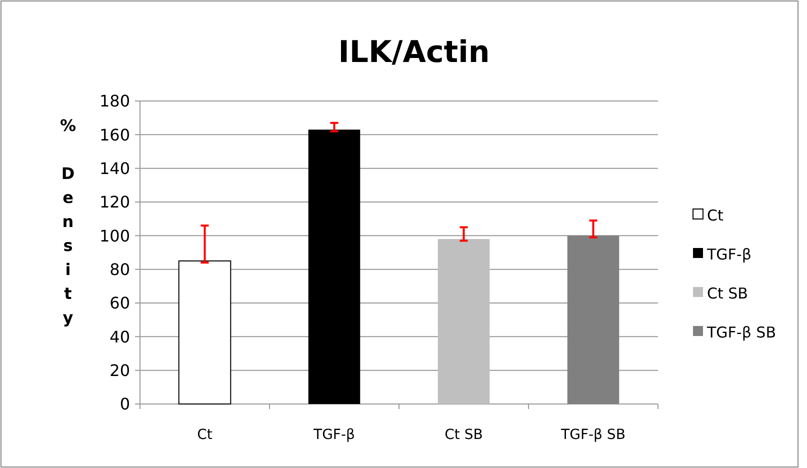 The image size is (807, 468). What do you see at coordinates (114, 168) in the screenshot?
I see `y-tick-label: 140` at bounding box center [114, 168].